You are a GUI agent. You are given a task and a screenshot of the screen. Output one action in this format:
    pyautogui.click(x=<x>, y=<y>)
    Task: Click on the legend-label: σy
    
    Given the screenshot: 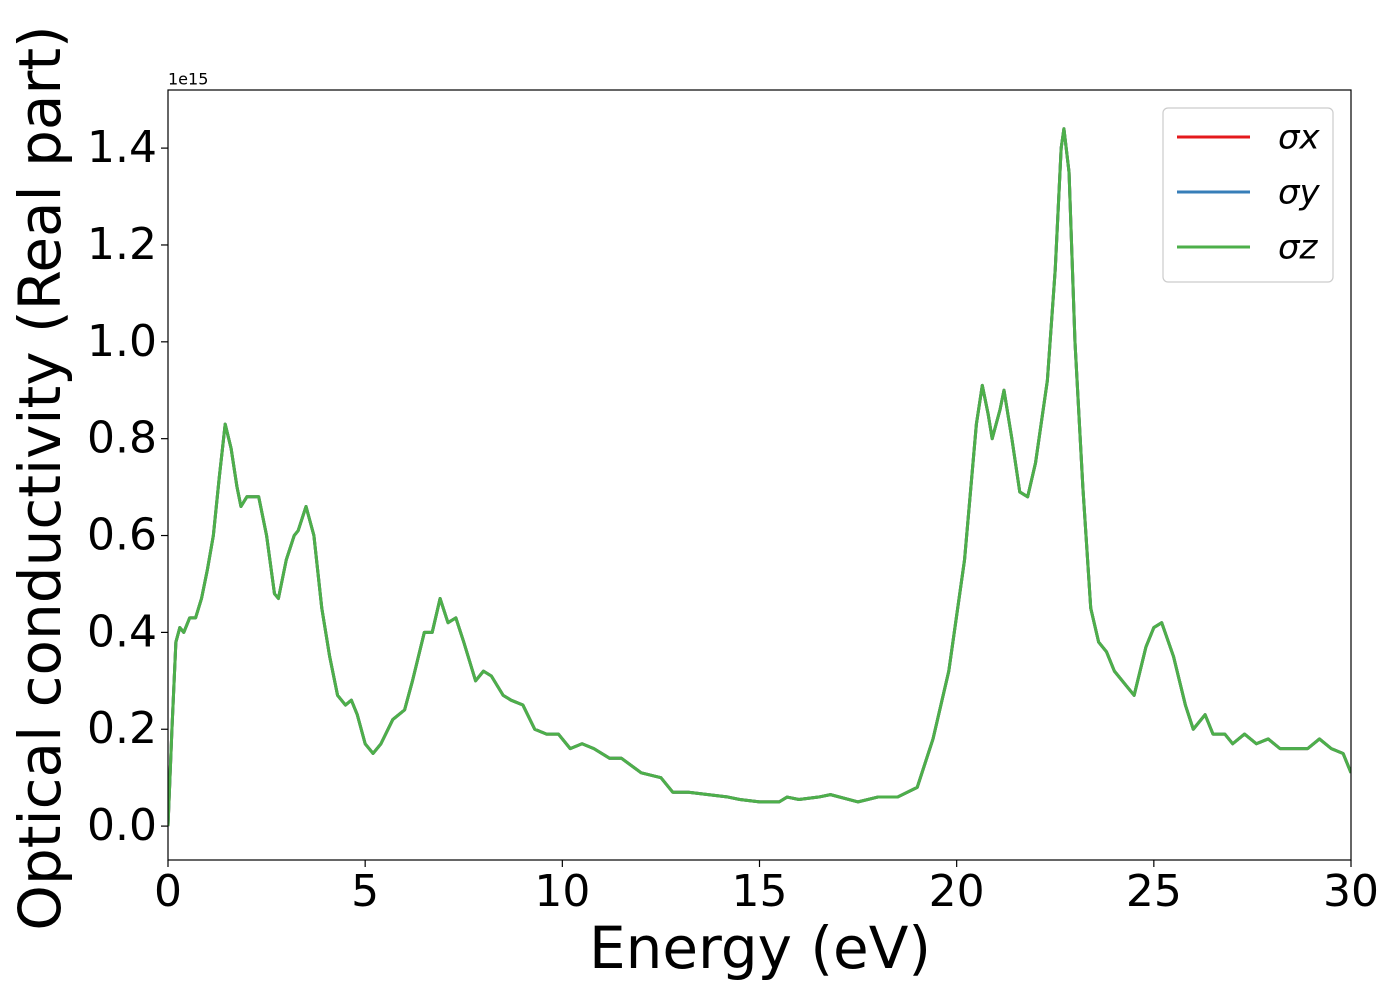 What is the action you would take?
    pyautogui.click(x=1299, y=193)
    